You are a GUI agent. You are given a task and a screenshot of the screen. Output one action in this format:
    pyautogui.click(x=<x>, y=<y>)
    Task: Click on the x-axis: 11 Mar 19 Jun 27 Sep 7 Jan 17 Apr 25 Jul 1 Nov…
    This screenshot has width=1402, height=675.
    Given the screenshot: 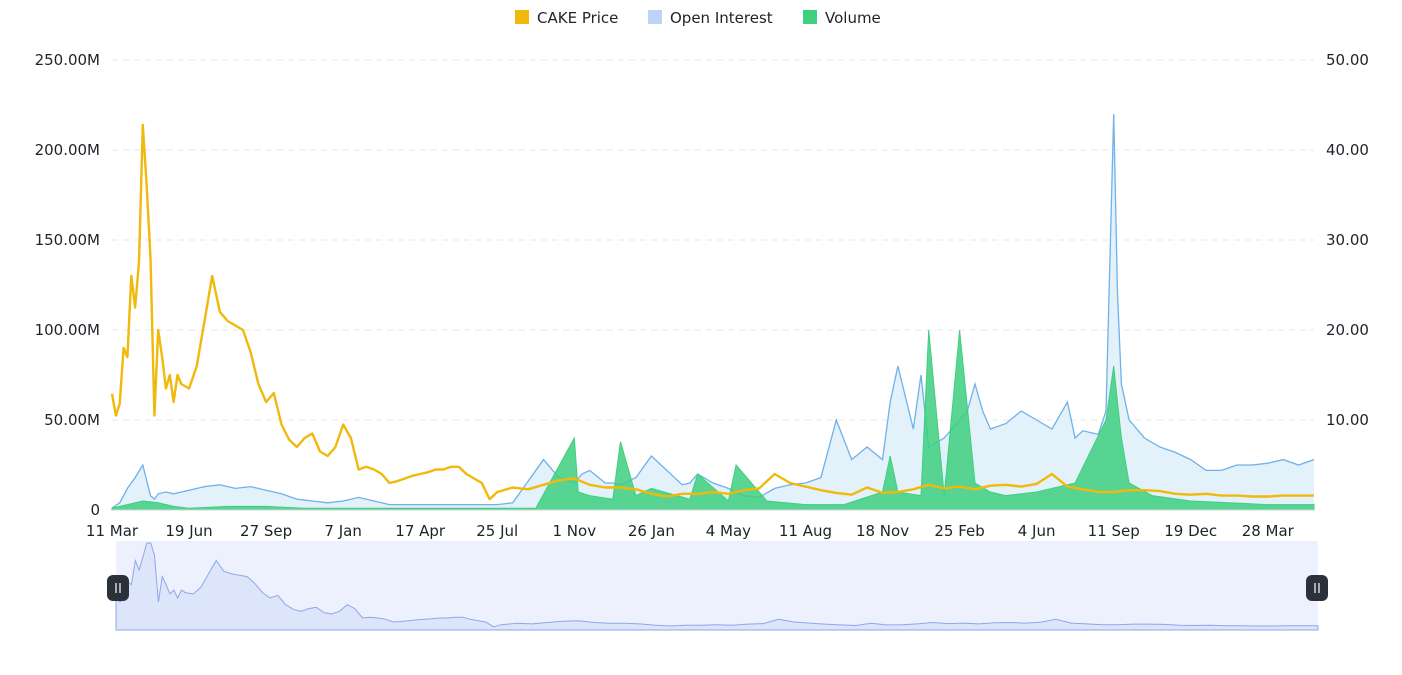 What is the action you would take?
    pyautogui.click(x=700, y=524)
    